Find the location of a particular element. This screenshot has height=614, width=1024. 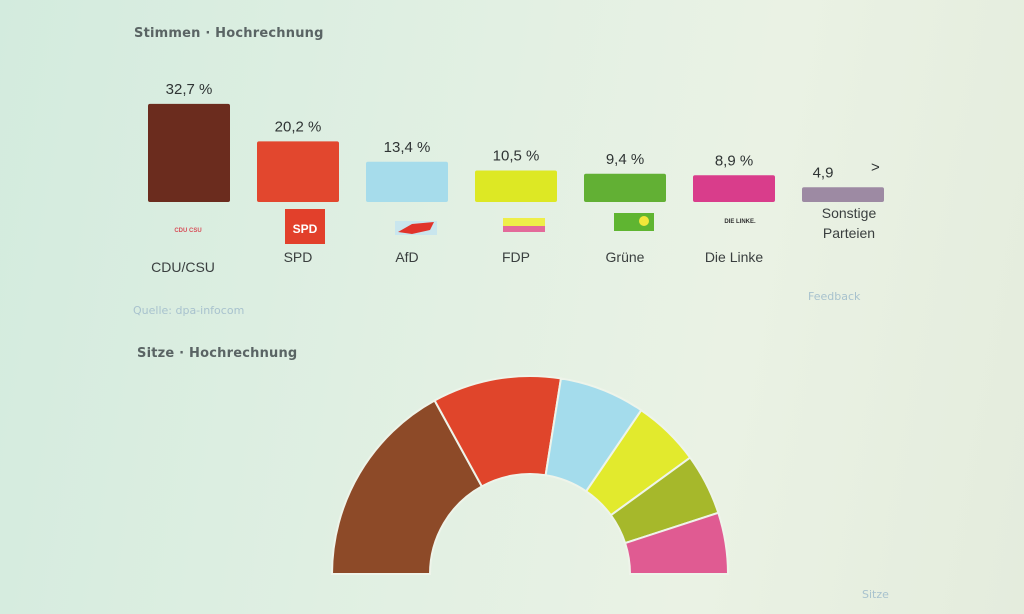

category-label-sonstige-parteien-1: Parteien is located at coordinates (849, 233).